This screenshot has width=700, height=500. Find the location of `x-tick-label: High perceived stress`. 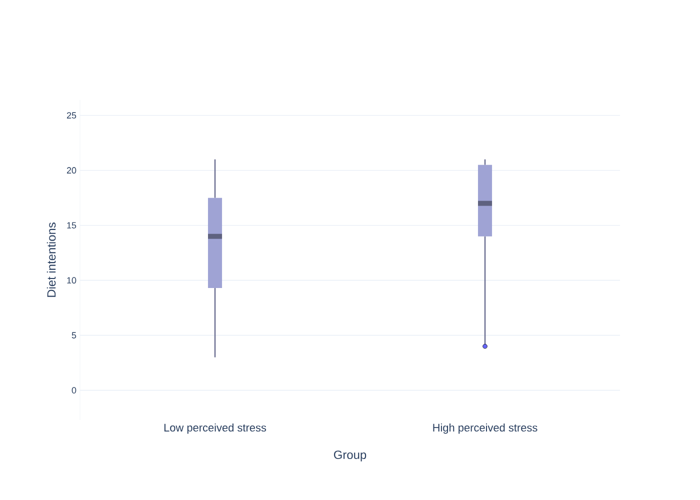

x-tick-label: High perceived stress is located at coordinates (485, 429).